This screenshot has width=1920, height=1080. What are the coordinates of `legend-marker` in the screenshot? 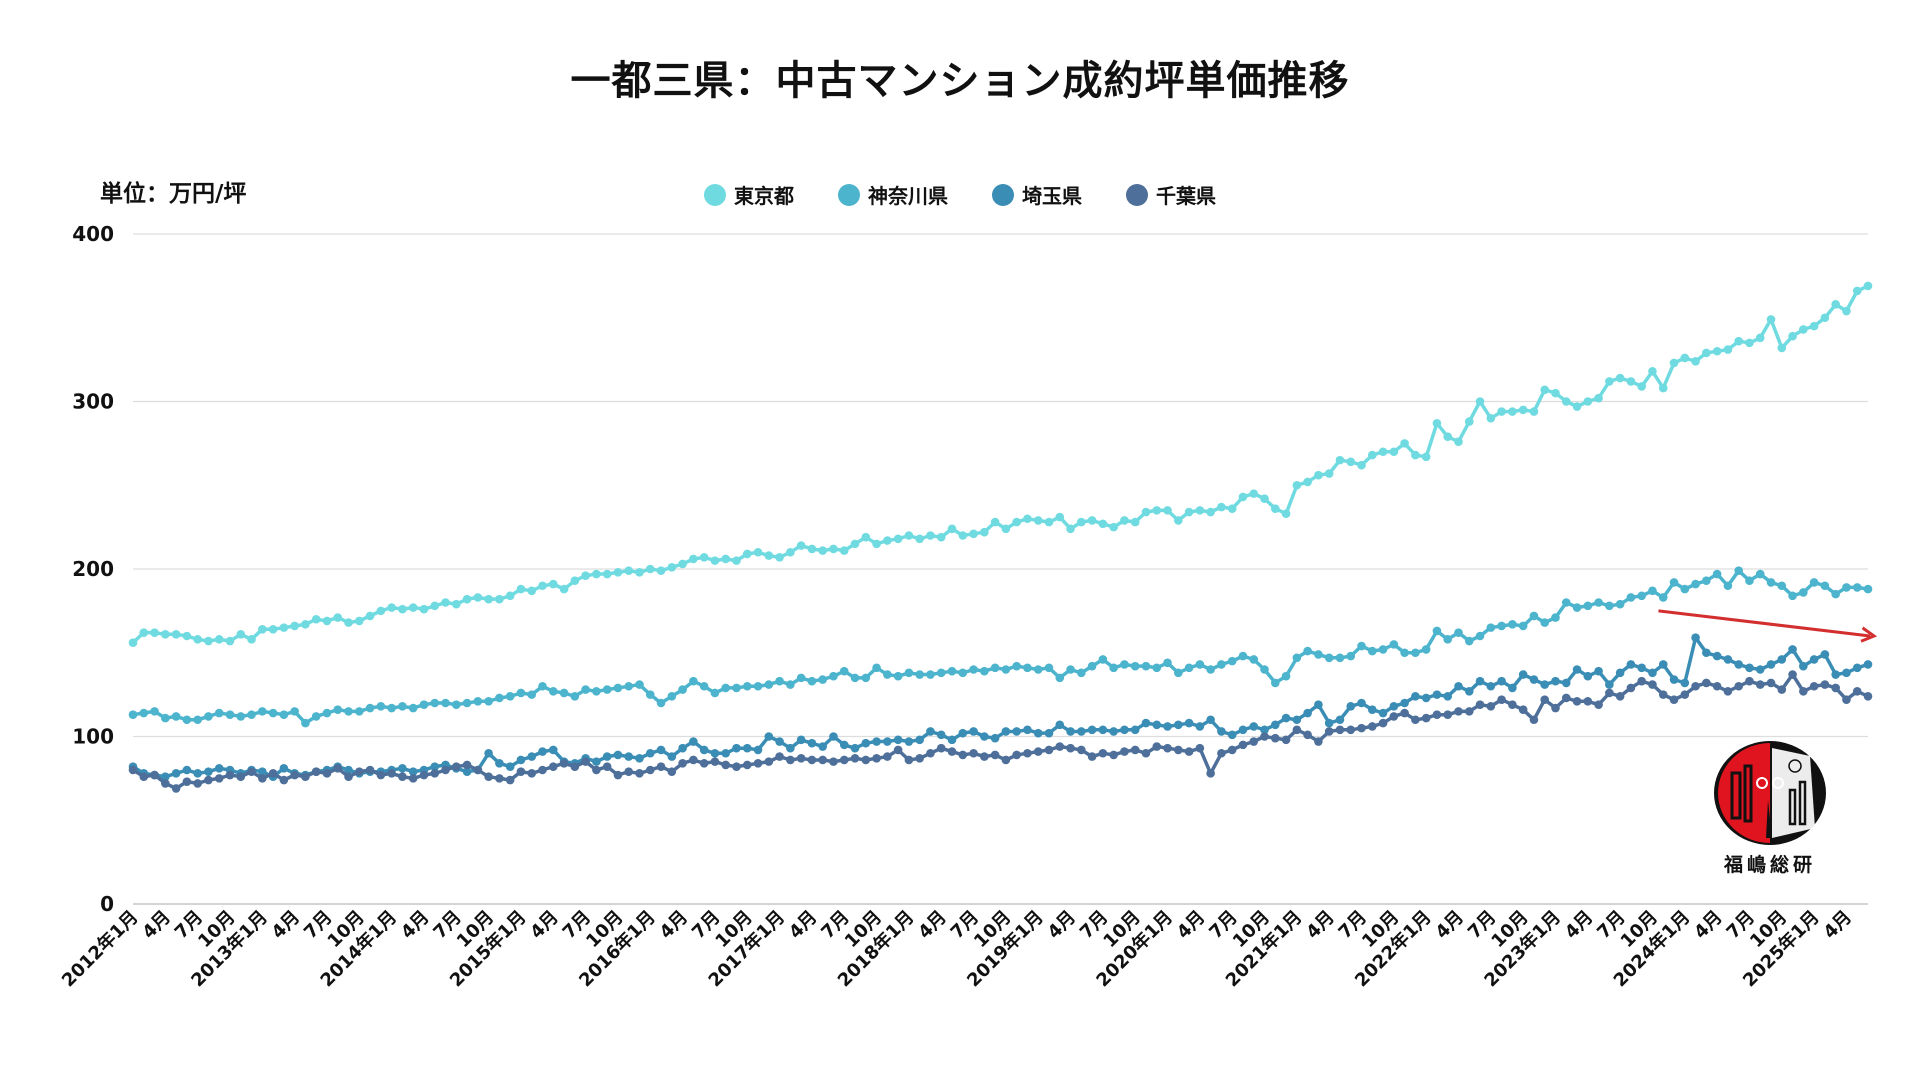 It's located at (1137, 194).